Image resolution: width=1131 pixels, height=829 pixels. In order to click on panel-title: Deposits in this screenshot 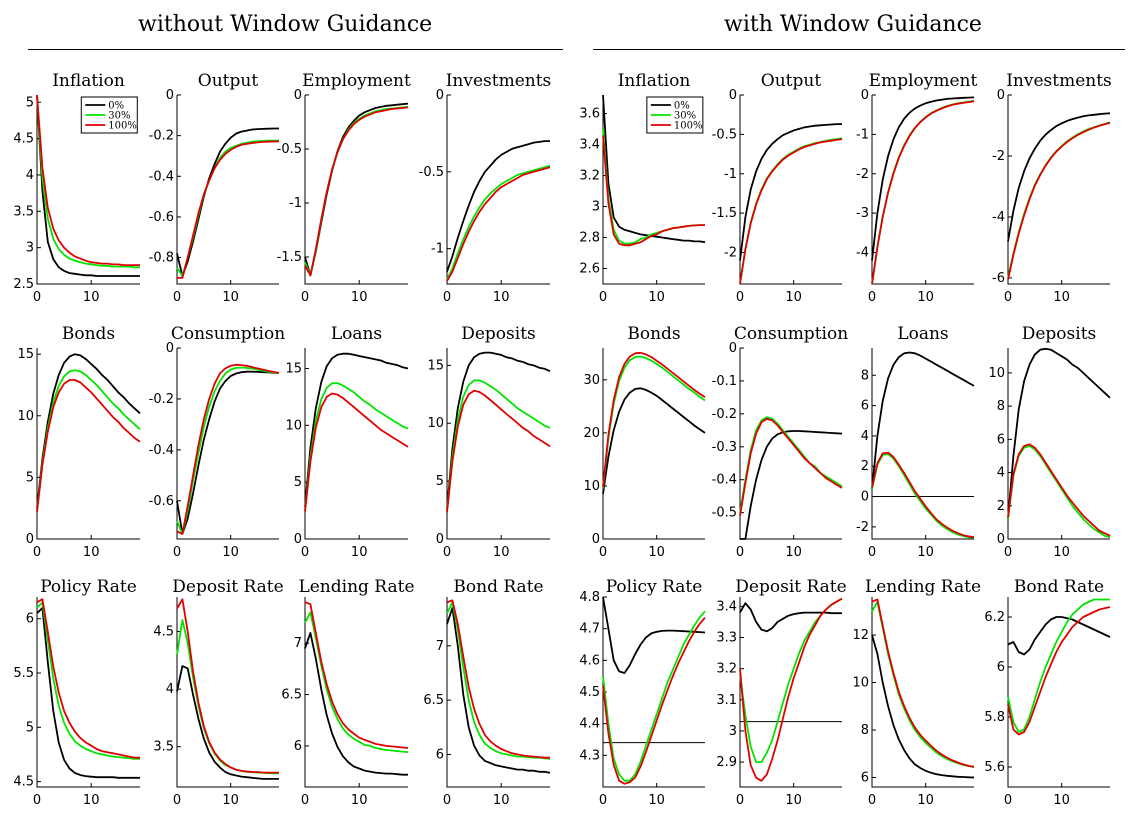, I will do `click(498, 334)`.